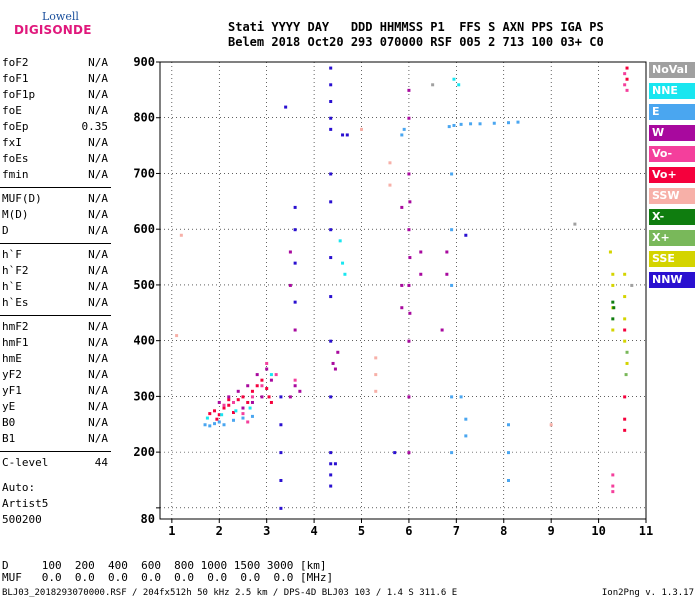 Image resolution: width=700 pixels, height=600 pixels. Describe the element at coordinates (456, 531) in the screenshot. I see `x-tick-label: 7` at that location.